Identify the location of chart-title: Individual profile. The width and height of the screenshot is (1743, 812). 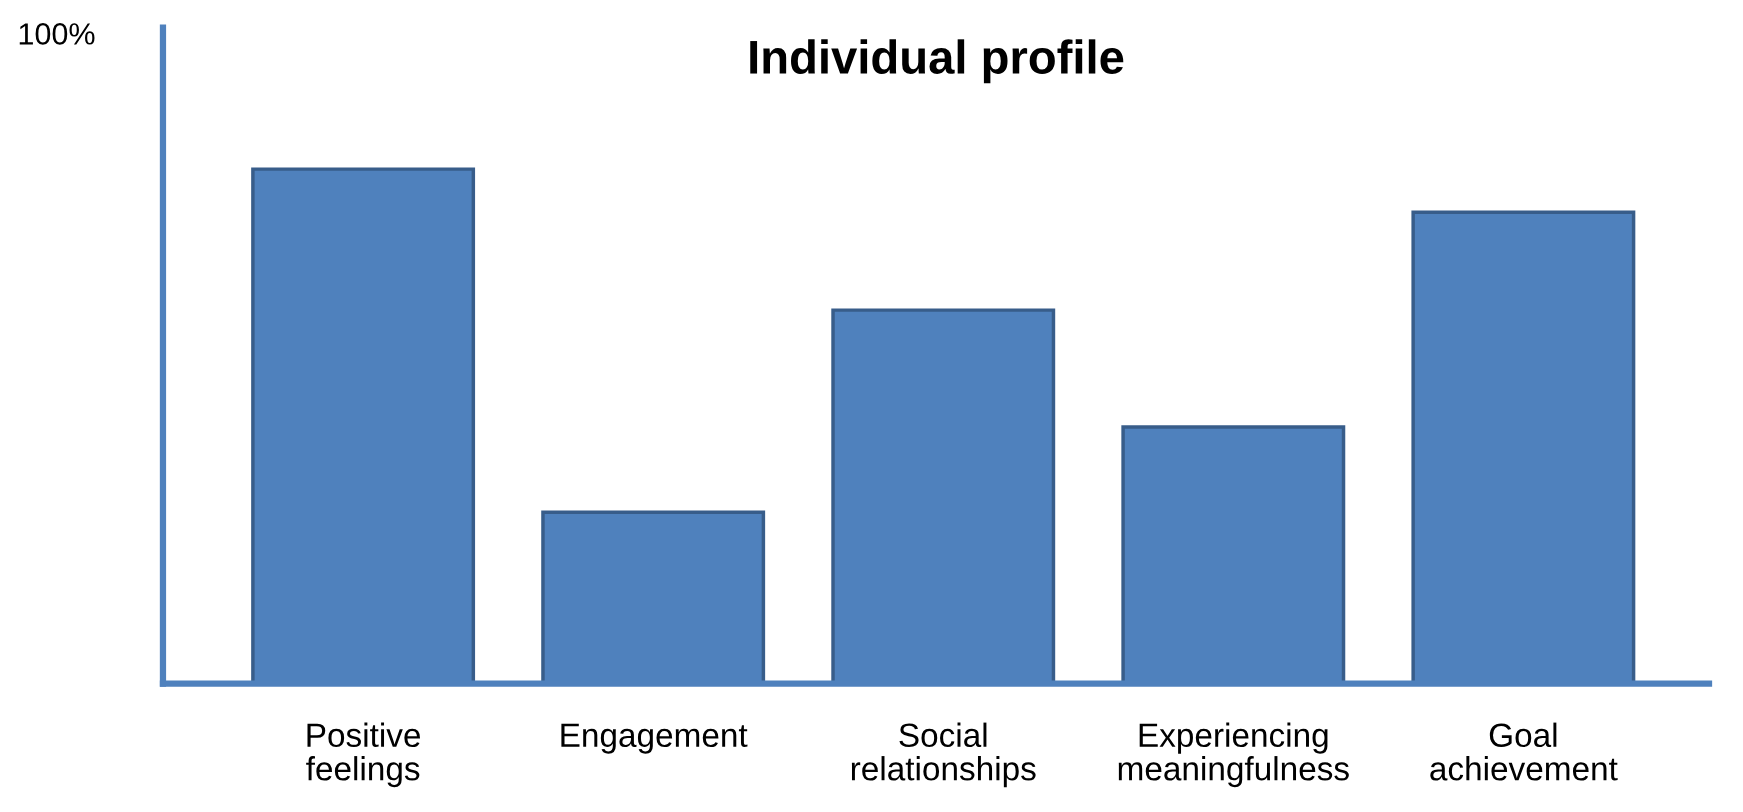
(937, 61).